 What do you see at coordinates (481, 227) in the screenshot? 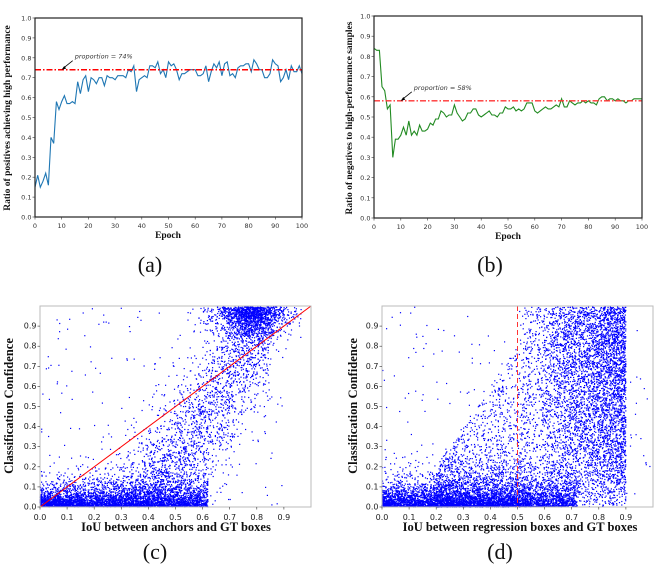
I see `x-tick-label: 40` at bounding box center [481, 227].